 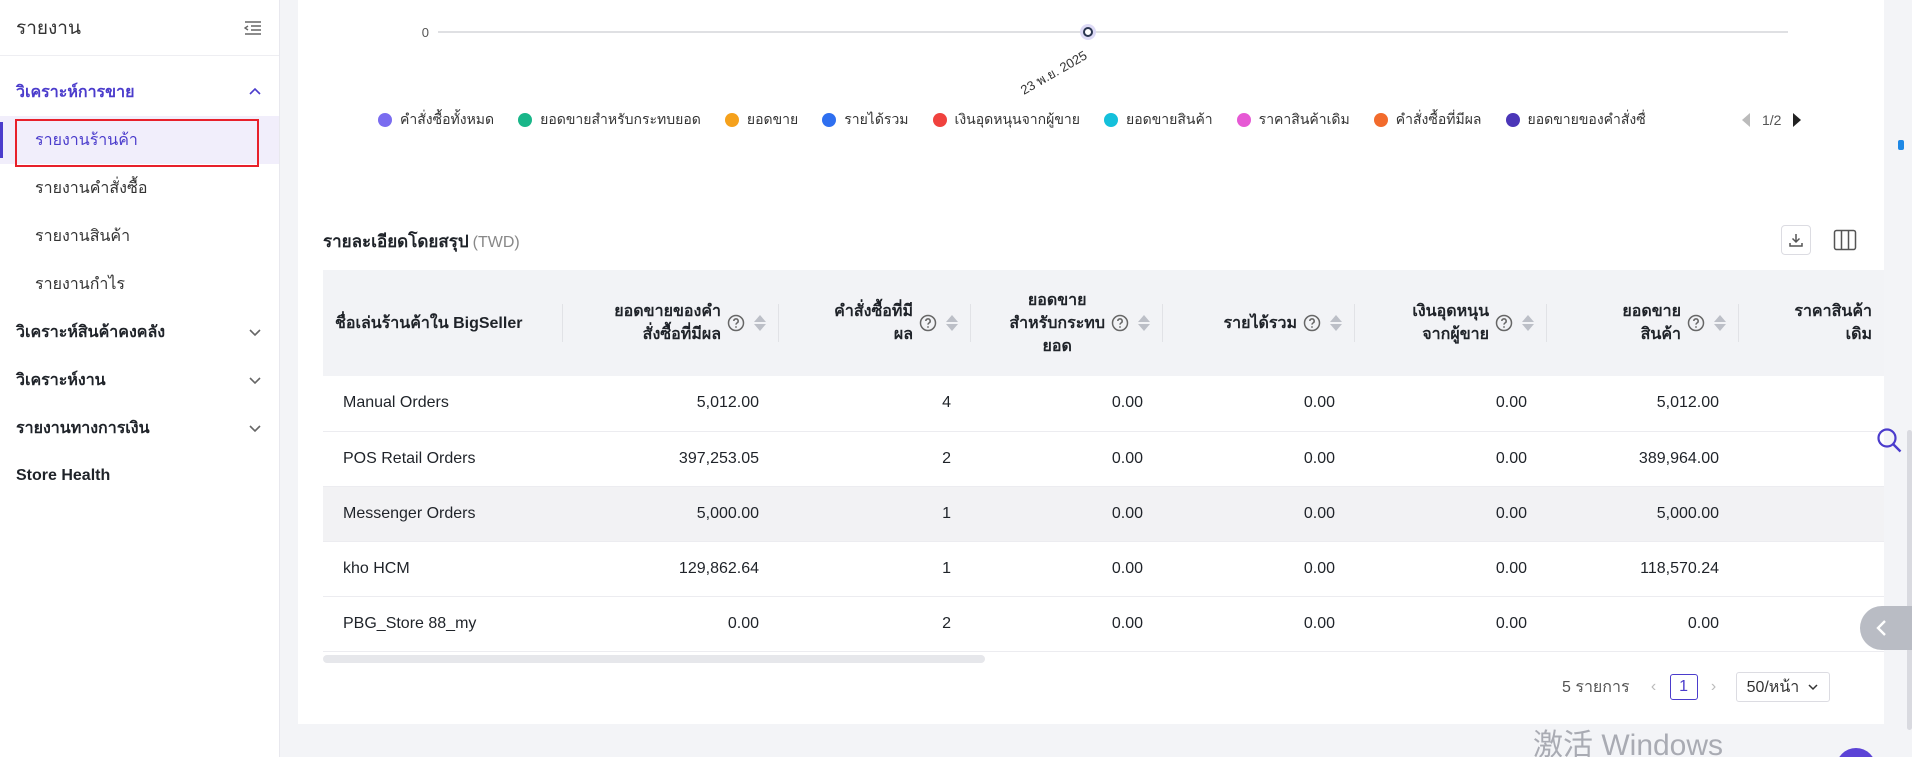 I want to click on download-icon, so click(x=1796, y=240).